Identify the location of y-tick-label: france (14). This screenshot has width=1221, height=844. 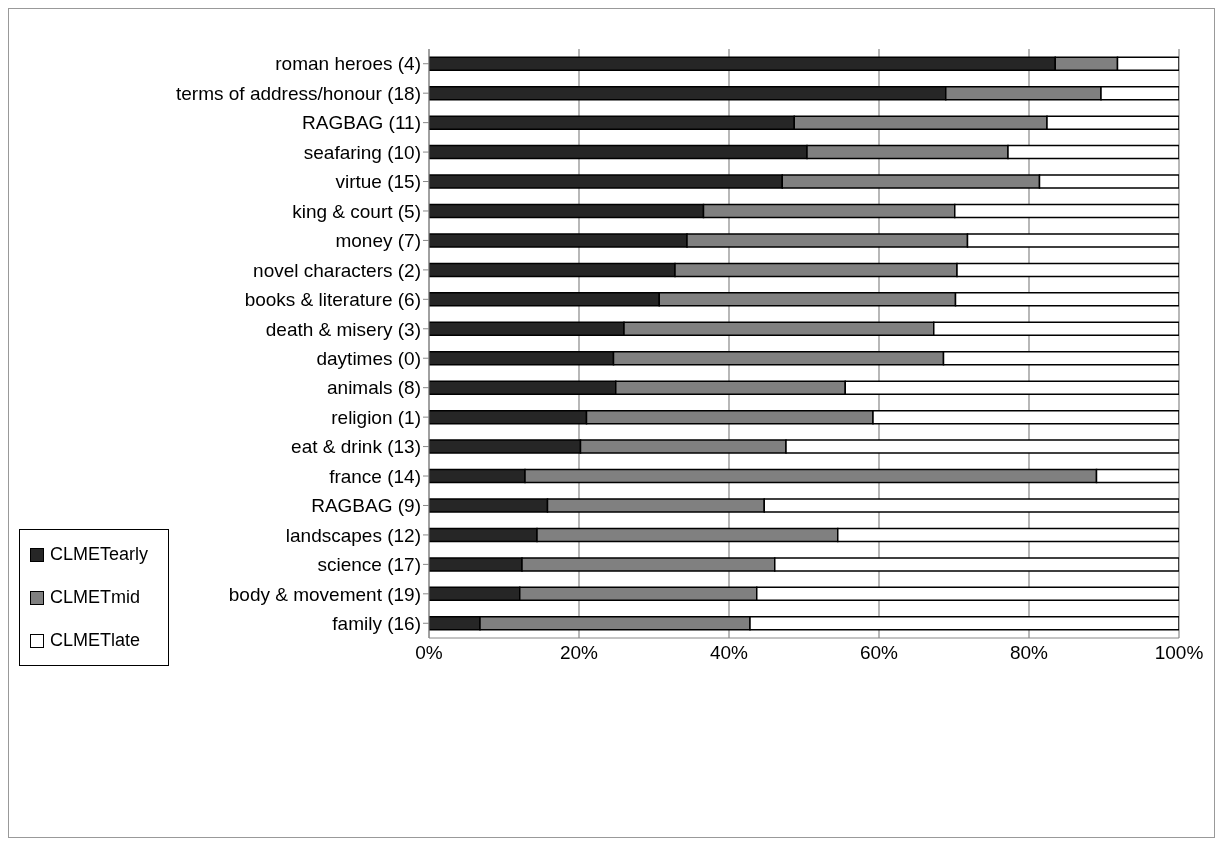
(375, 476).